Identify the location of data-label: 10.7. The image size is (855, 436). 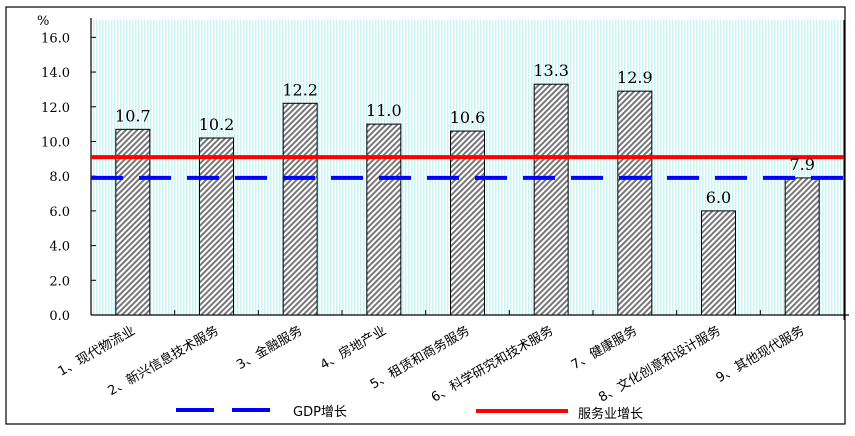
(133, 115).